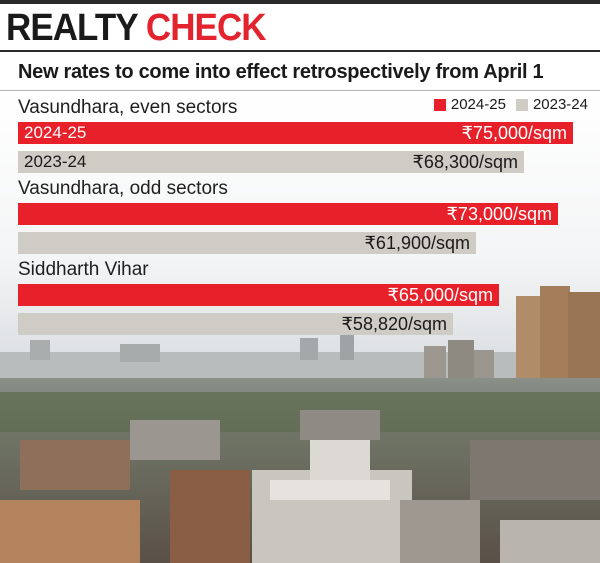 This screenshot has height=563, width=600. What do you see at coordinates (499, 214) in the screenshot?
I see `bar-value-label: ₹73,000/sqm` at bounding box center [499, 214].